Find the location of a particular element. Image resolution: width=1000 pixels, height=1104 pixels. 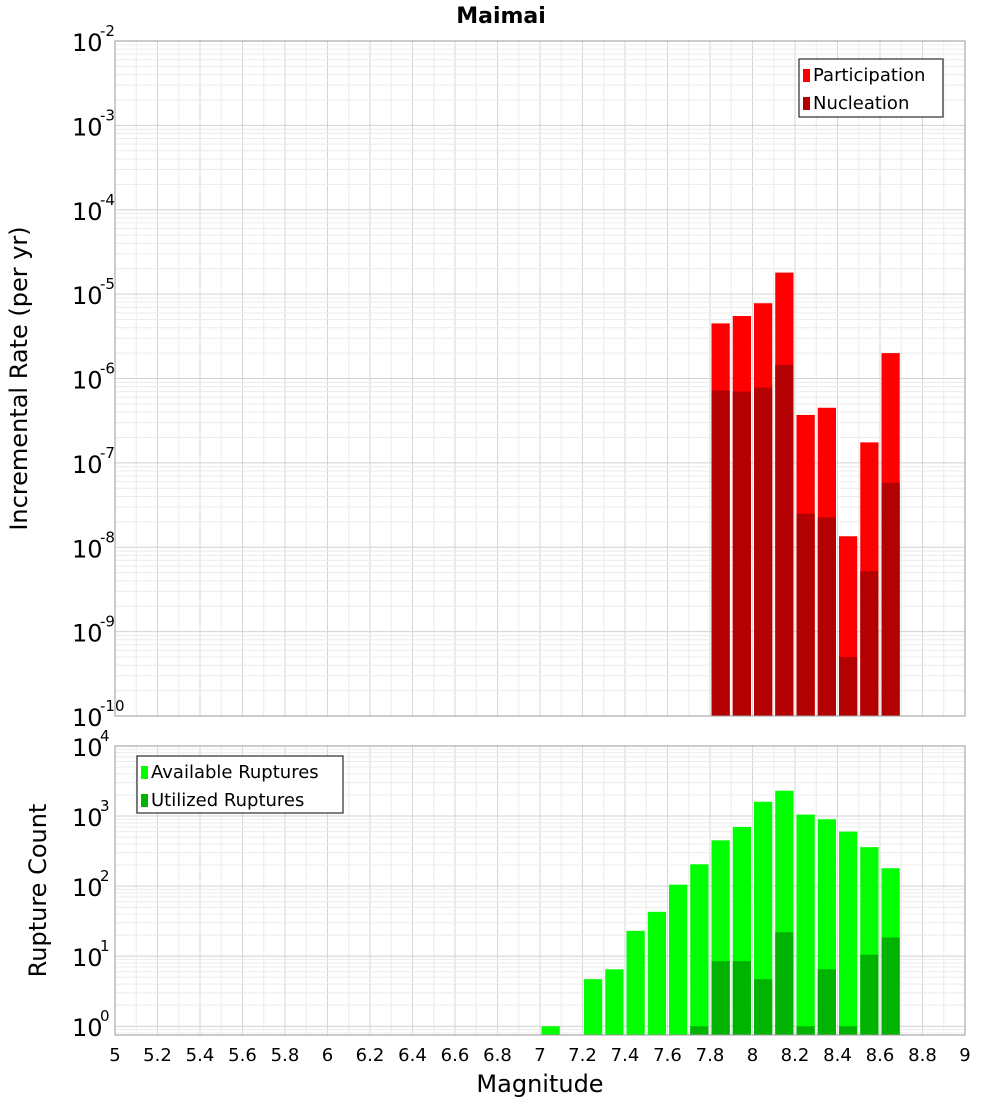

x-tick-label: 6.4 is located at coordinates (412, 1055).